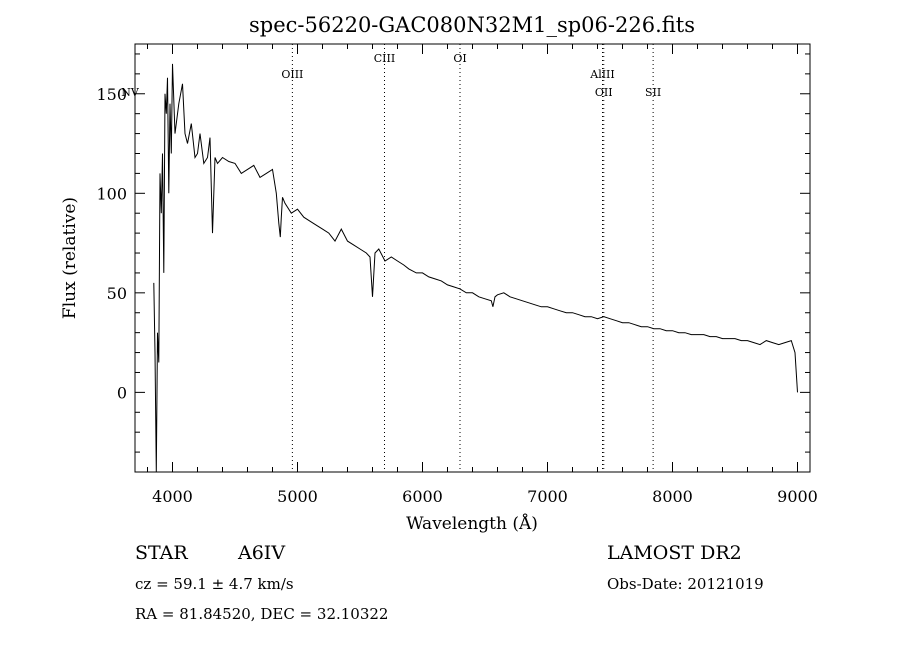 Image resolution: width=900 pixels, height=650 pixels. What do you see at coordinates (672, 496) in the screenshot?
I see `x-tick-label: 8000` at bounding box center [672, 496].